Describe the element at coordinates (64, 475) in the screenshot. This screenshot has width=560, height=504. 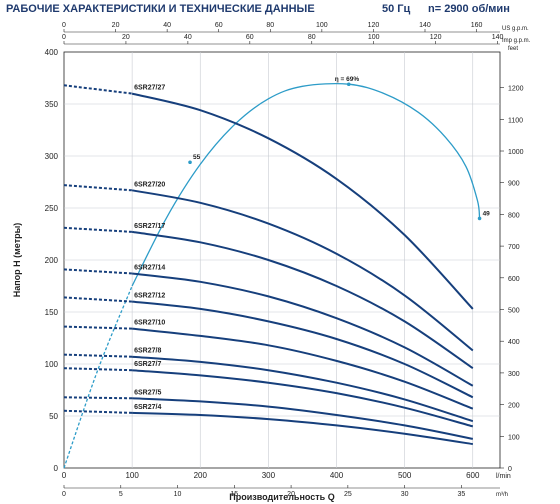
I see `x-tick-label: 0` at that location.